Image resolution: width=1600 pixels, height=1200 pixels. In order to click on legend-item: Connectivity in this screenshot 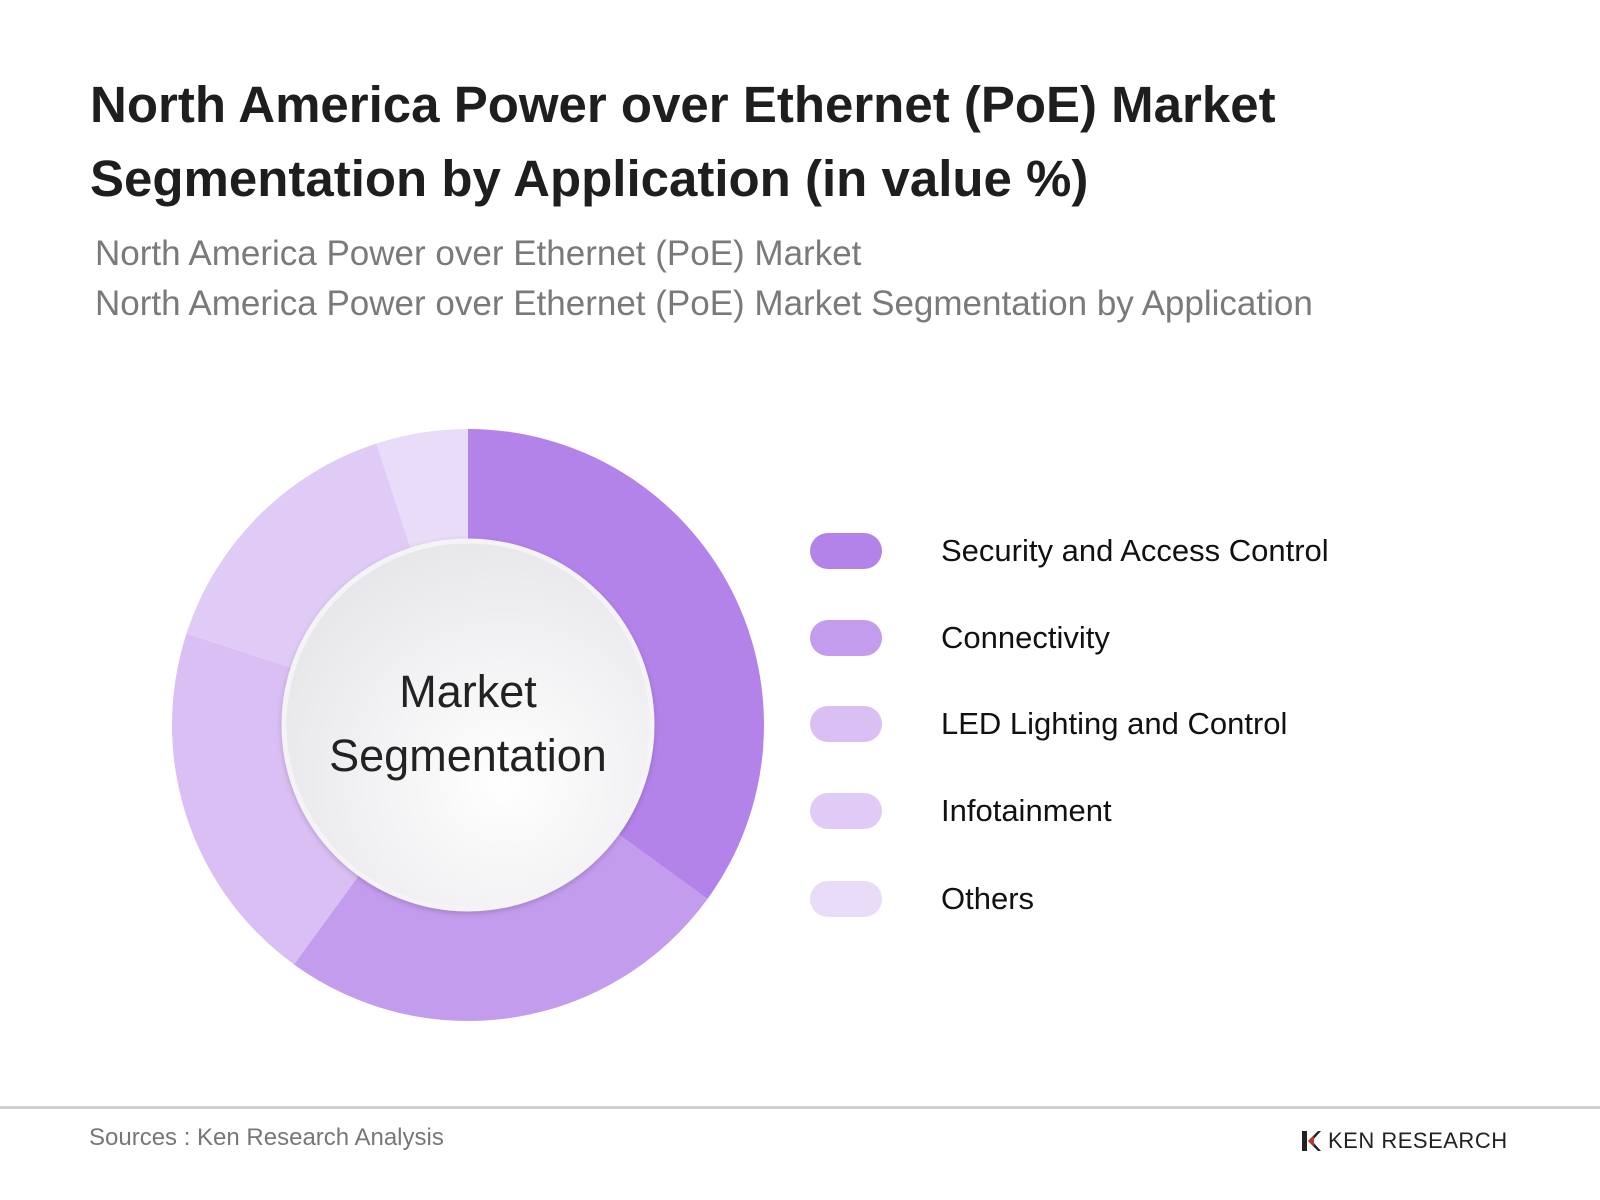, I will do `click(960, 638)`.